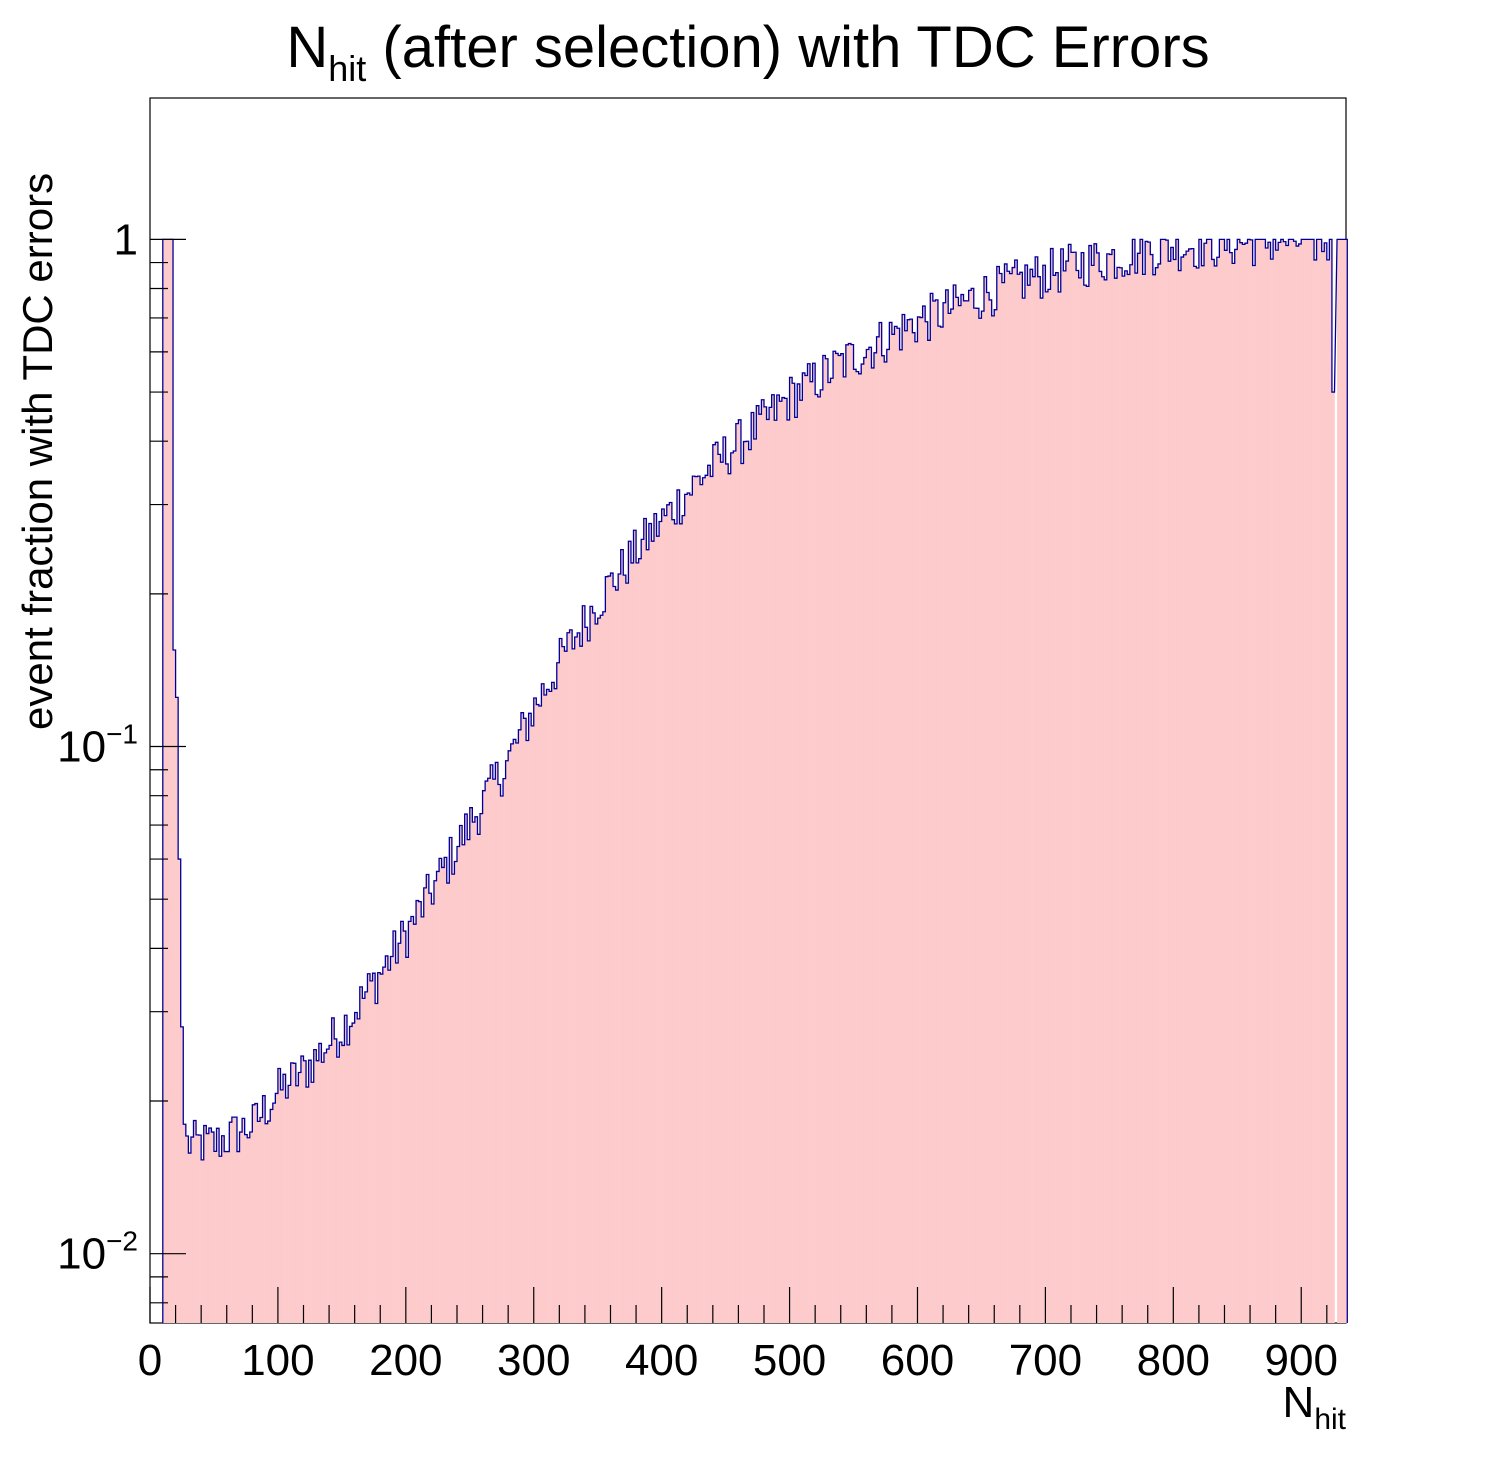  What do you see at coordinates (150, 1360) in the screenshot?
I see `x-tick-label: 0` at bounding box center [150, 1360].